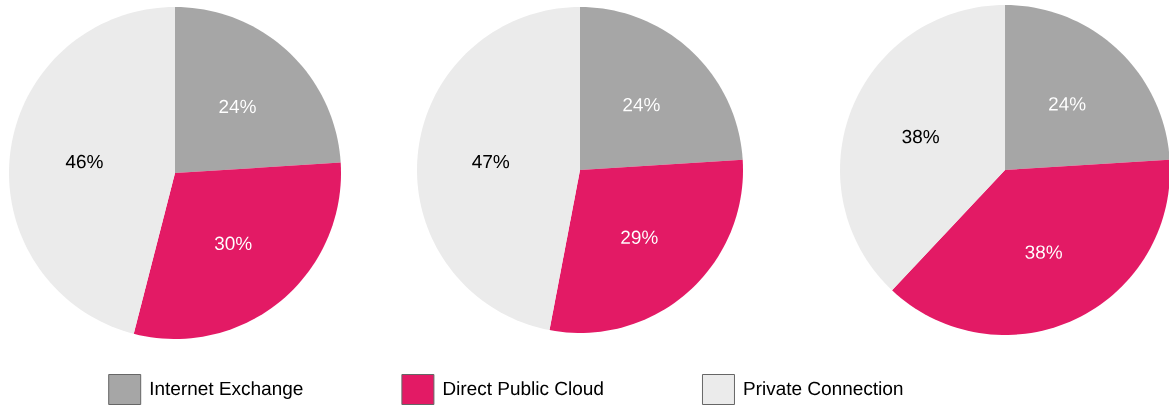 The width and height of the screenshot is (1169, 412). Describe the element at coordinates (823, 388) in the screenshot. I see `legend-label: Private Connection` at that location.